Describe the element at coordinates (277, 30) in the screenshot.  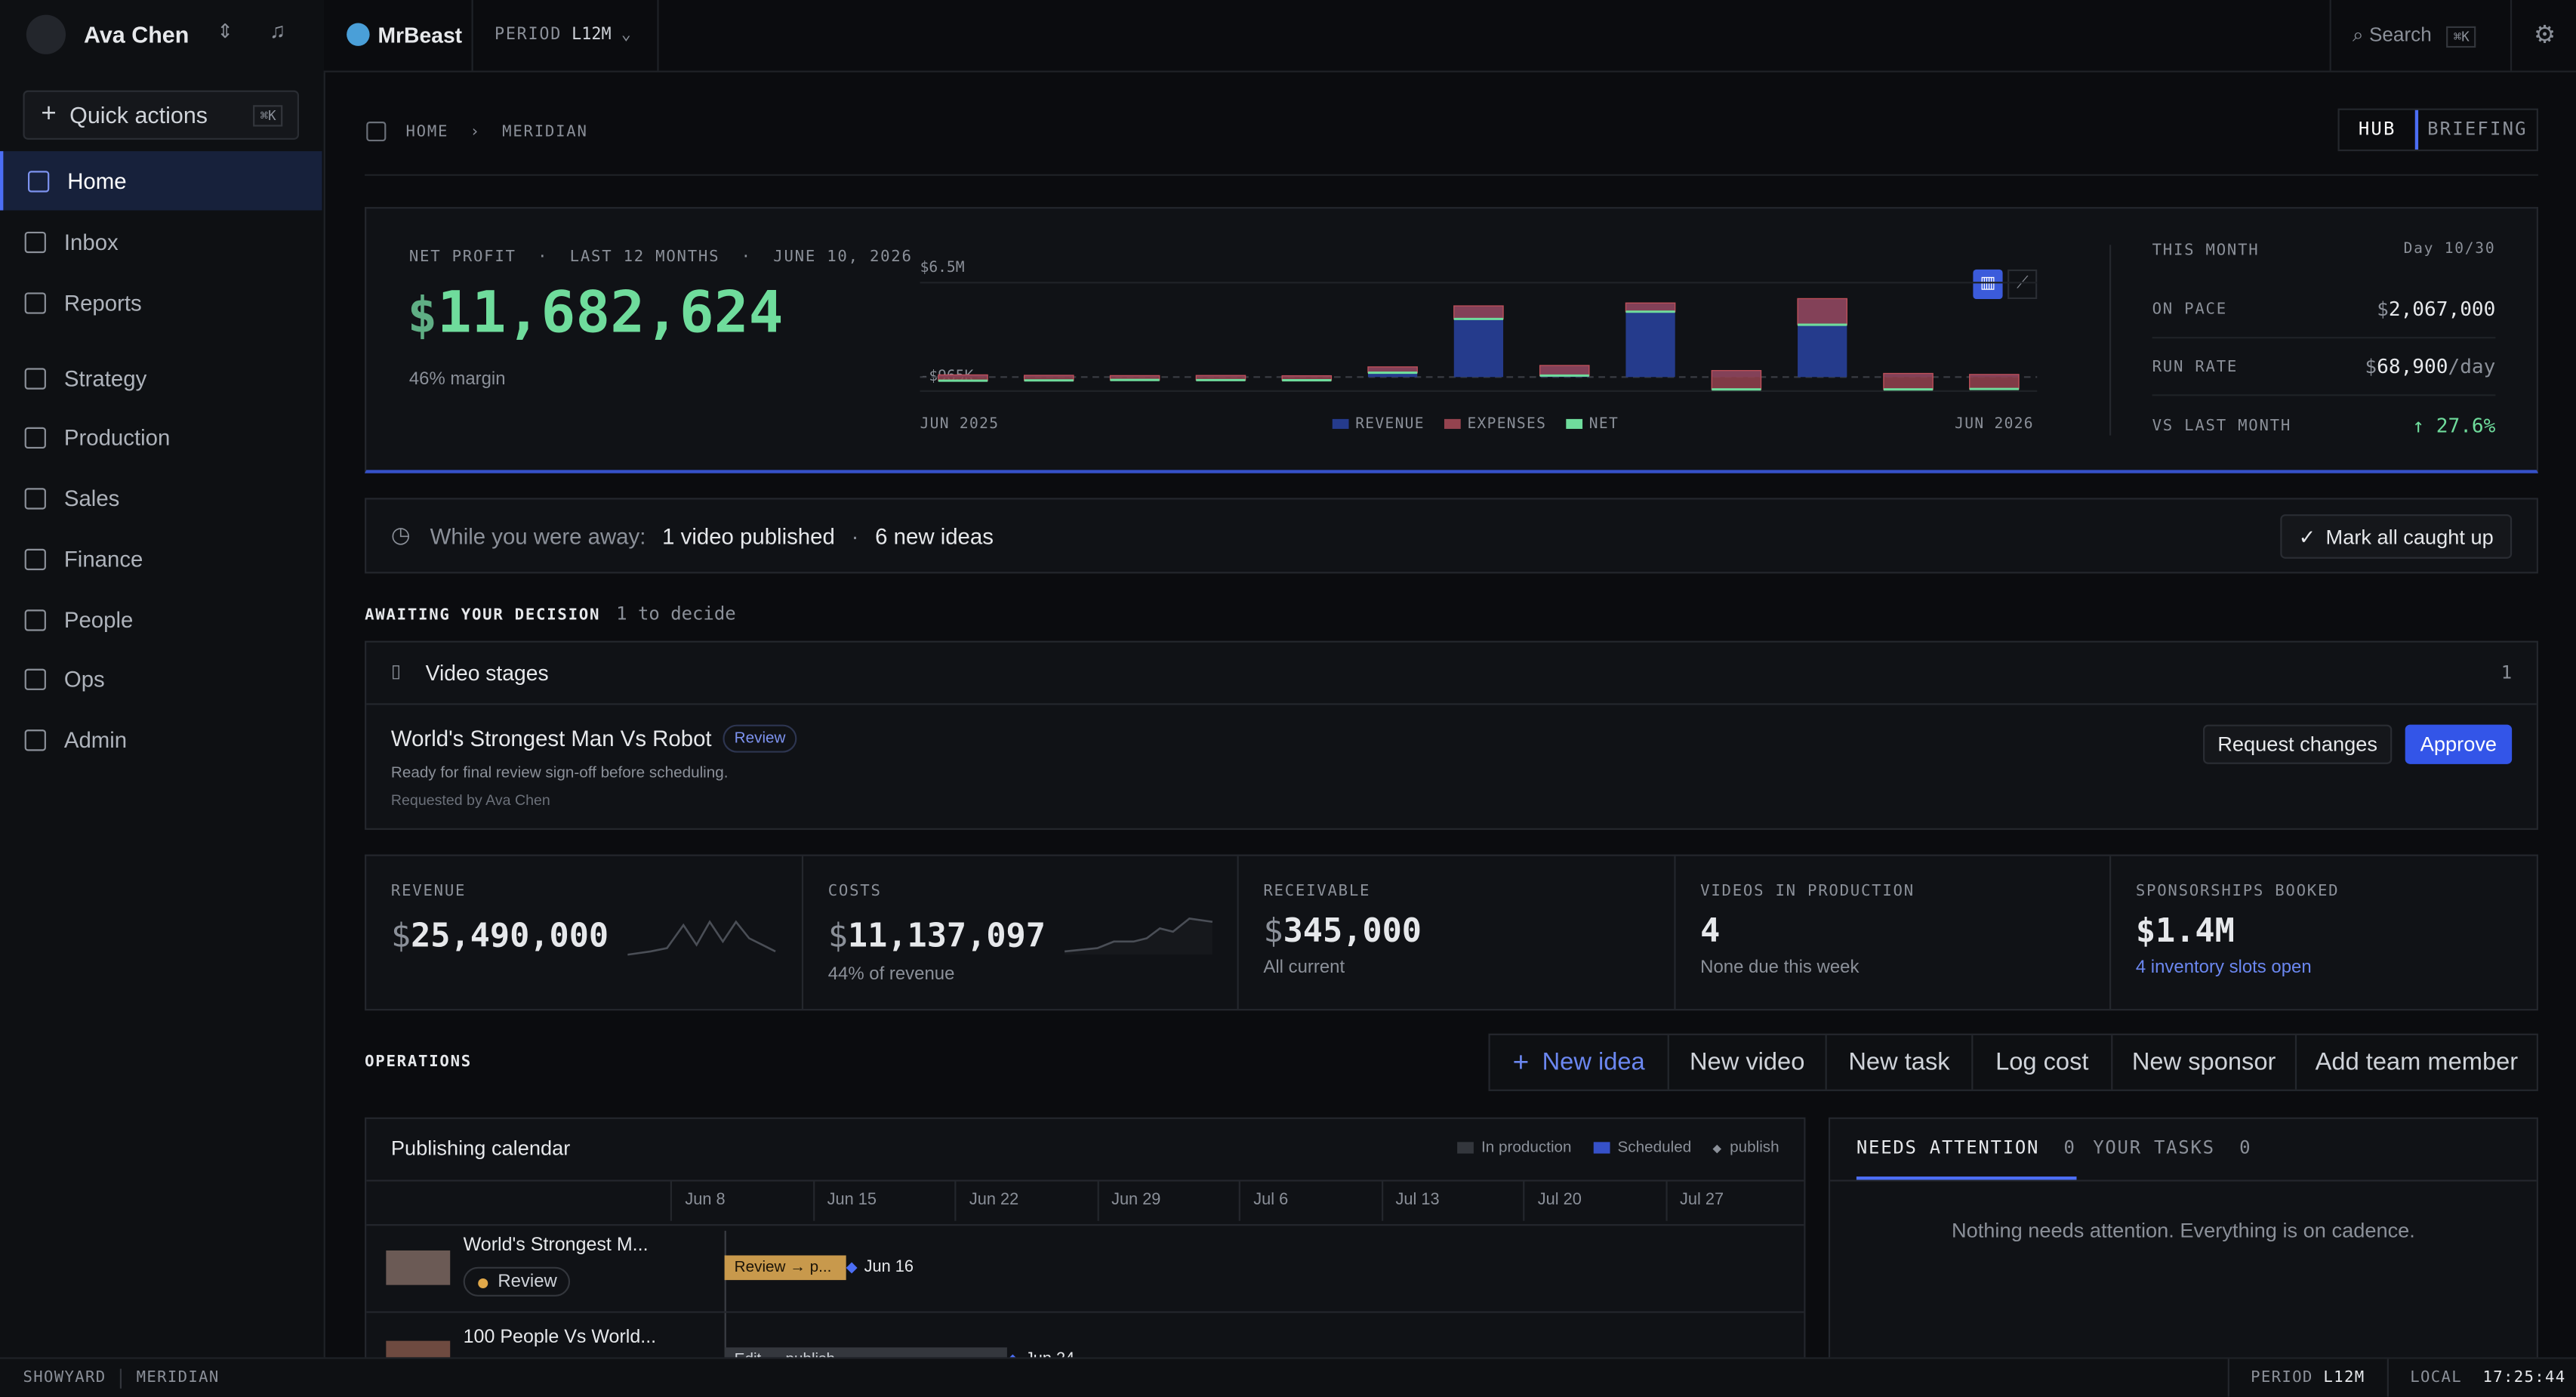
I see `bell-icon: ♫` at that location.